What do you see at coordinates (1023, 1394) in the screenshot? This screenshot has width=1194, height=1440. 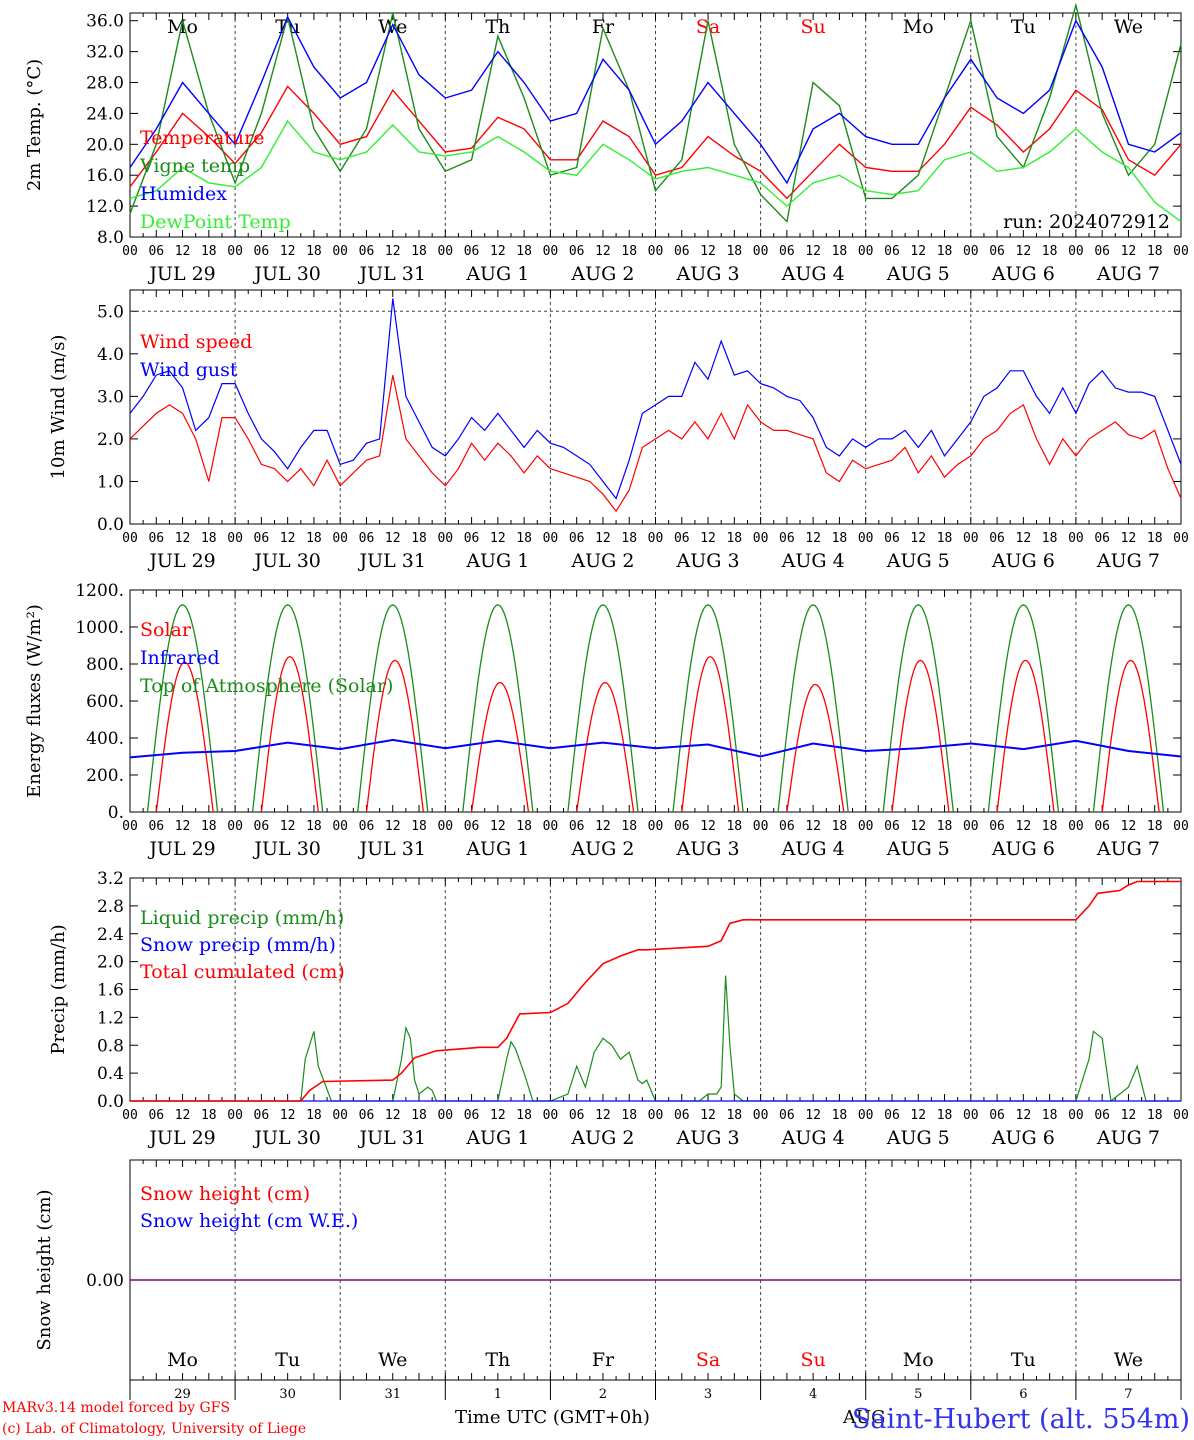 I see `day-number-label: 6` at bounding box center [1023, 1394].